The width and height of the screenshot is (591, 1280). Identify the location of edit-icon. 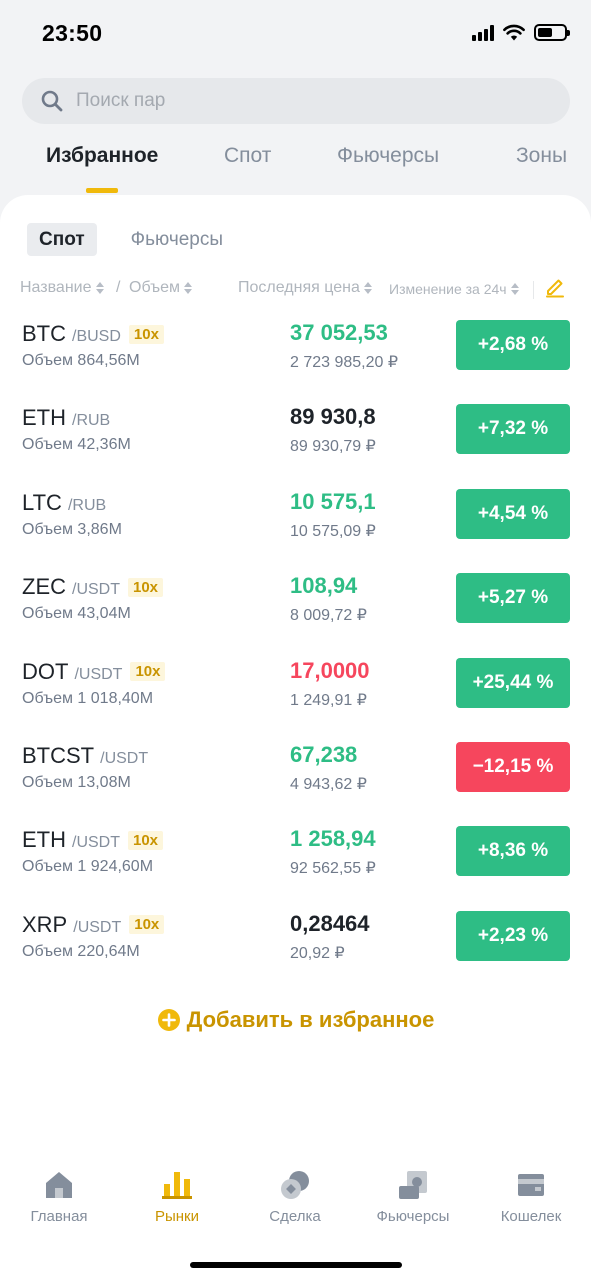
(555, 287).